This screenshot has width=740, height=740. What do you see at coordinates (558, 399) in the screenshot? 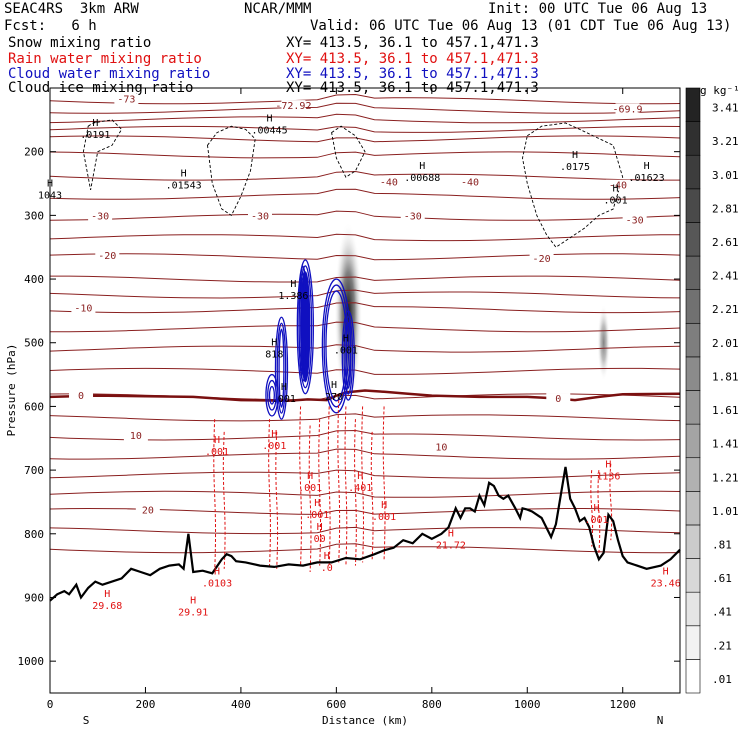
I see `temperature-contour-label: 0` at bounding box center [558, 399].